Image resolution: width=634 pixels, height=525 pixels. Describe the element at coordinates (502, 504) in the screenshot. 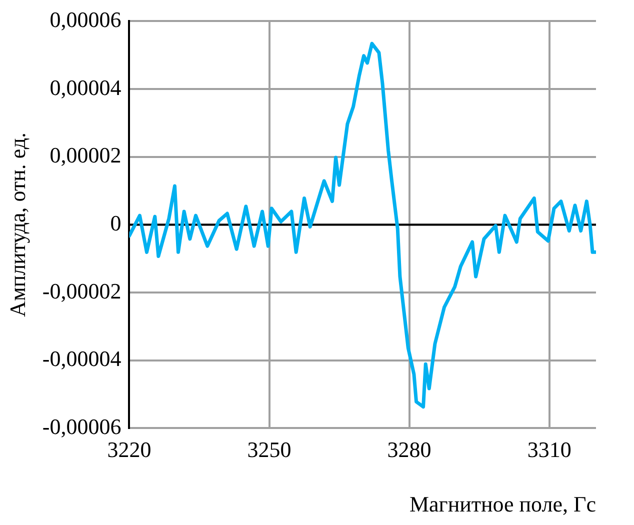

I see `x-axis-title: Магнитное поле, Гс` at that location.